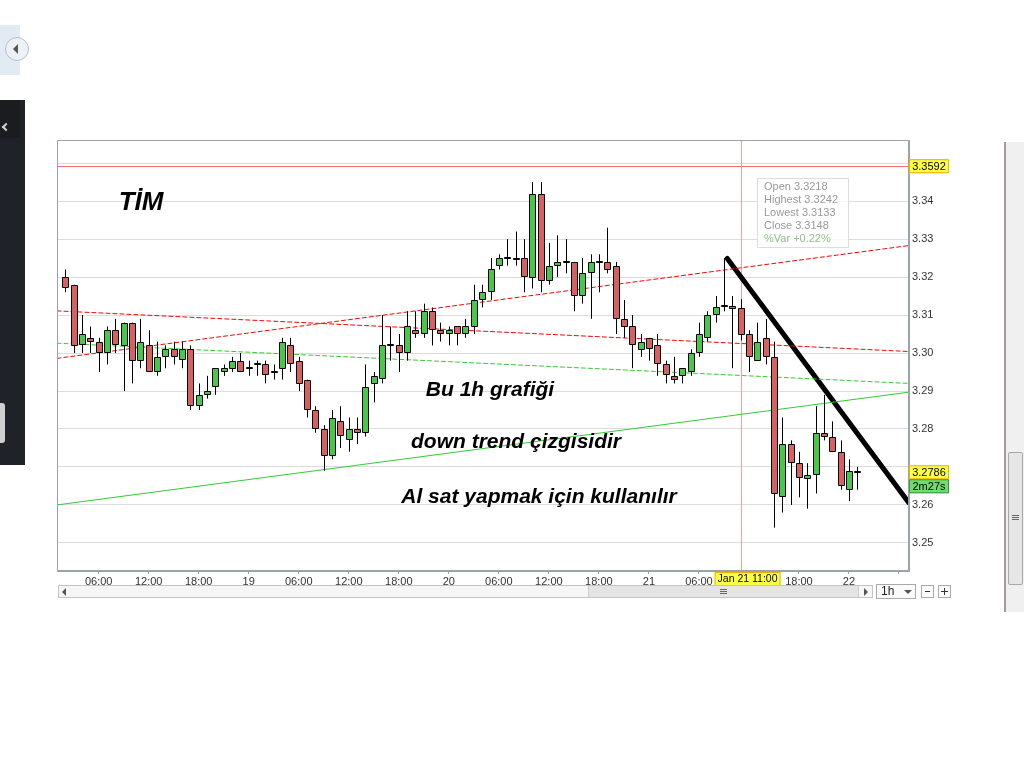 Image resolution: width=1024 pixels, height=768 pixels. I want to click on annotation: Al sat yapmak için kullanılır, so click(539, 495).